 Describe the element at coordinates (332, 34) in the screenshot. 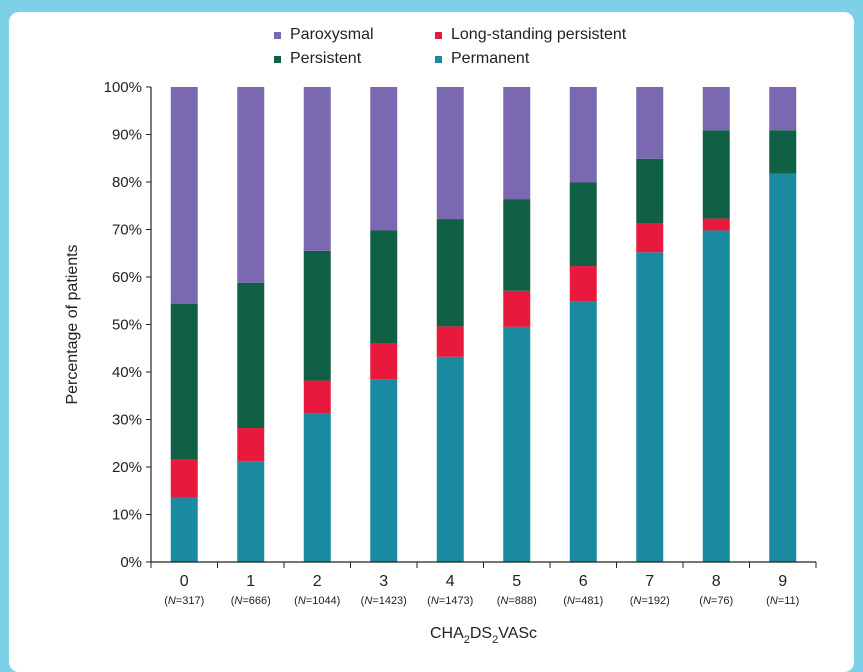

I see `legend-label: Paroxysmal` at that location.